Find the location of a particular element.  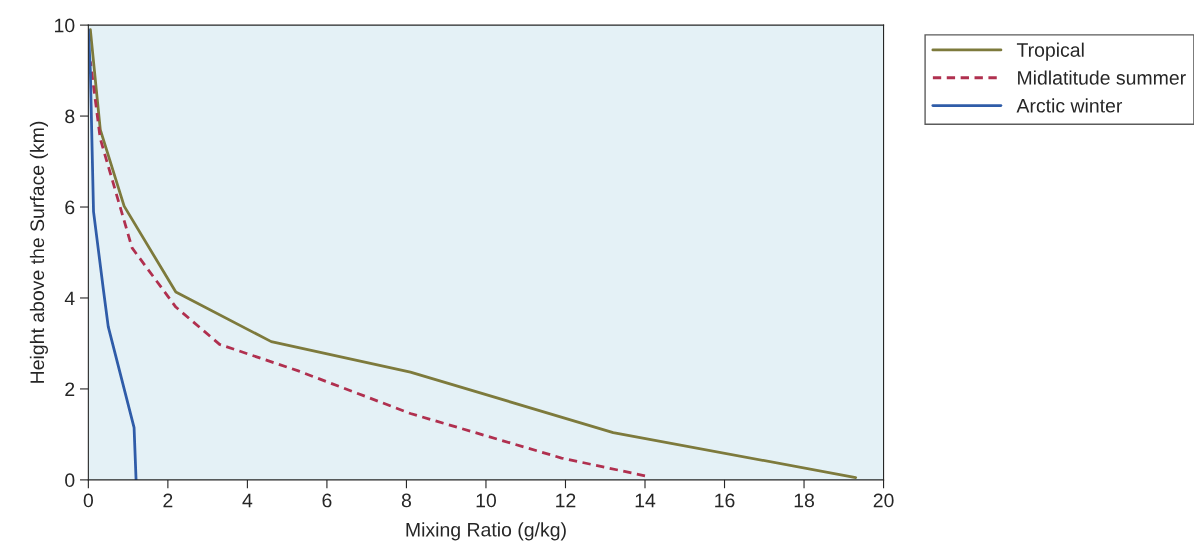

x-tick-label: 18 is located at coordinates (804, 500).